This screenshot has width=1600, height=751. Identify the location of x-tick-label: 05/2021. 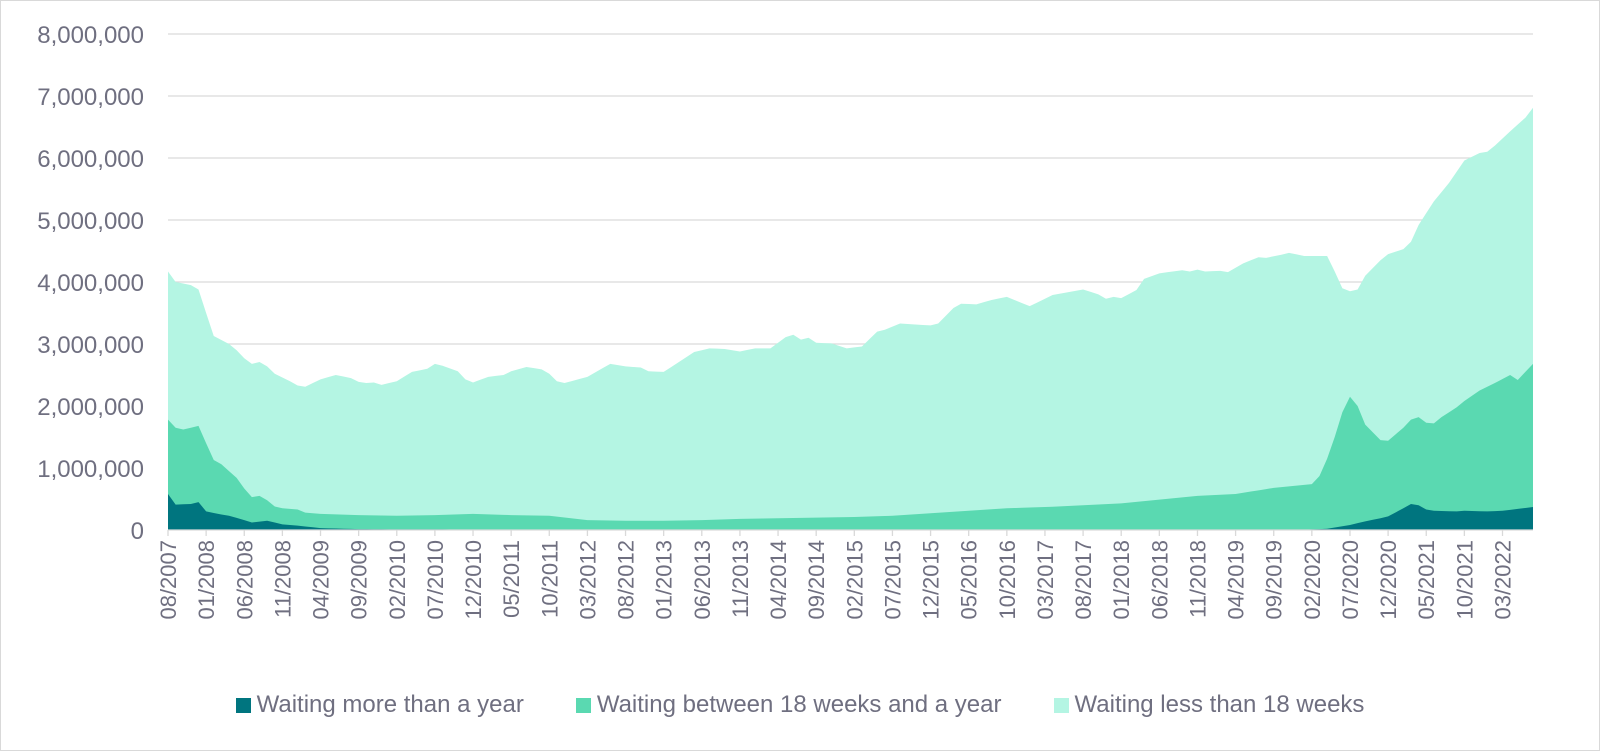
(1426, 580).